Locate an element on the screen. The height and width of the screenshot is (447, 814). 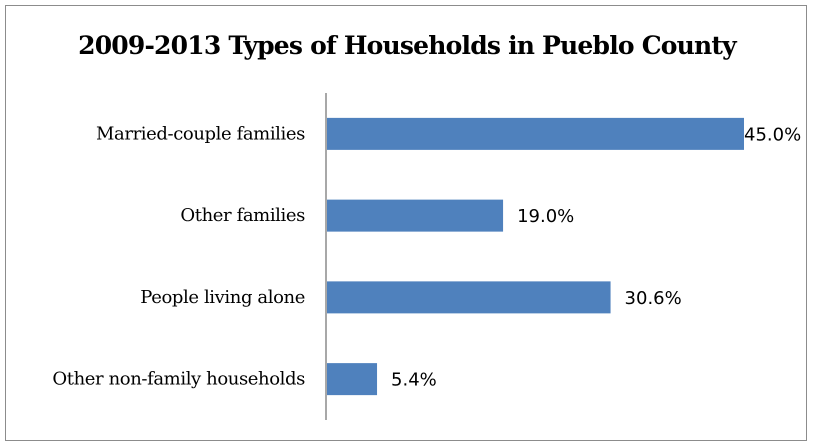
category-label: Other non-family households is located at coordinates (178, 379).